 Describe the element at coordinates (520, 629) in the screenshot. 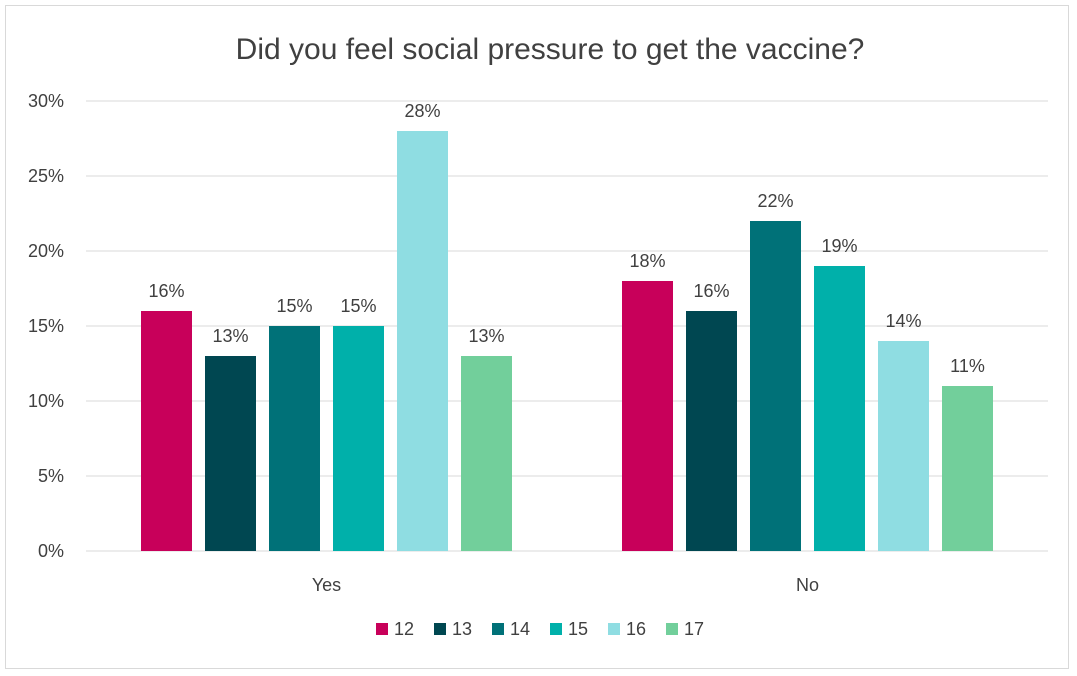

I see `legend-label: 14` at that location.